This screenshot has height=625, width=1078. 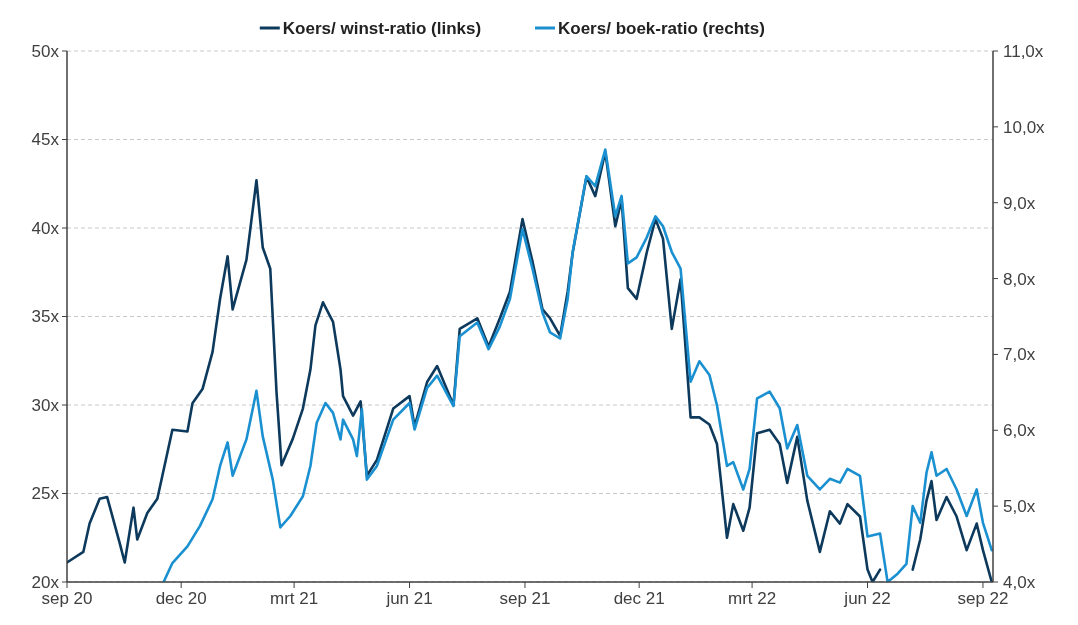 I want to click on y-tick-label: 35x, so click(x=45, y=317).